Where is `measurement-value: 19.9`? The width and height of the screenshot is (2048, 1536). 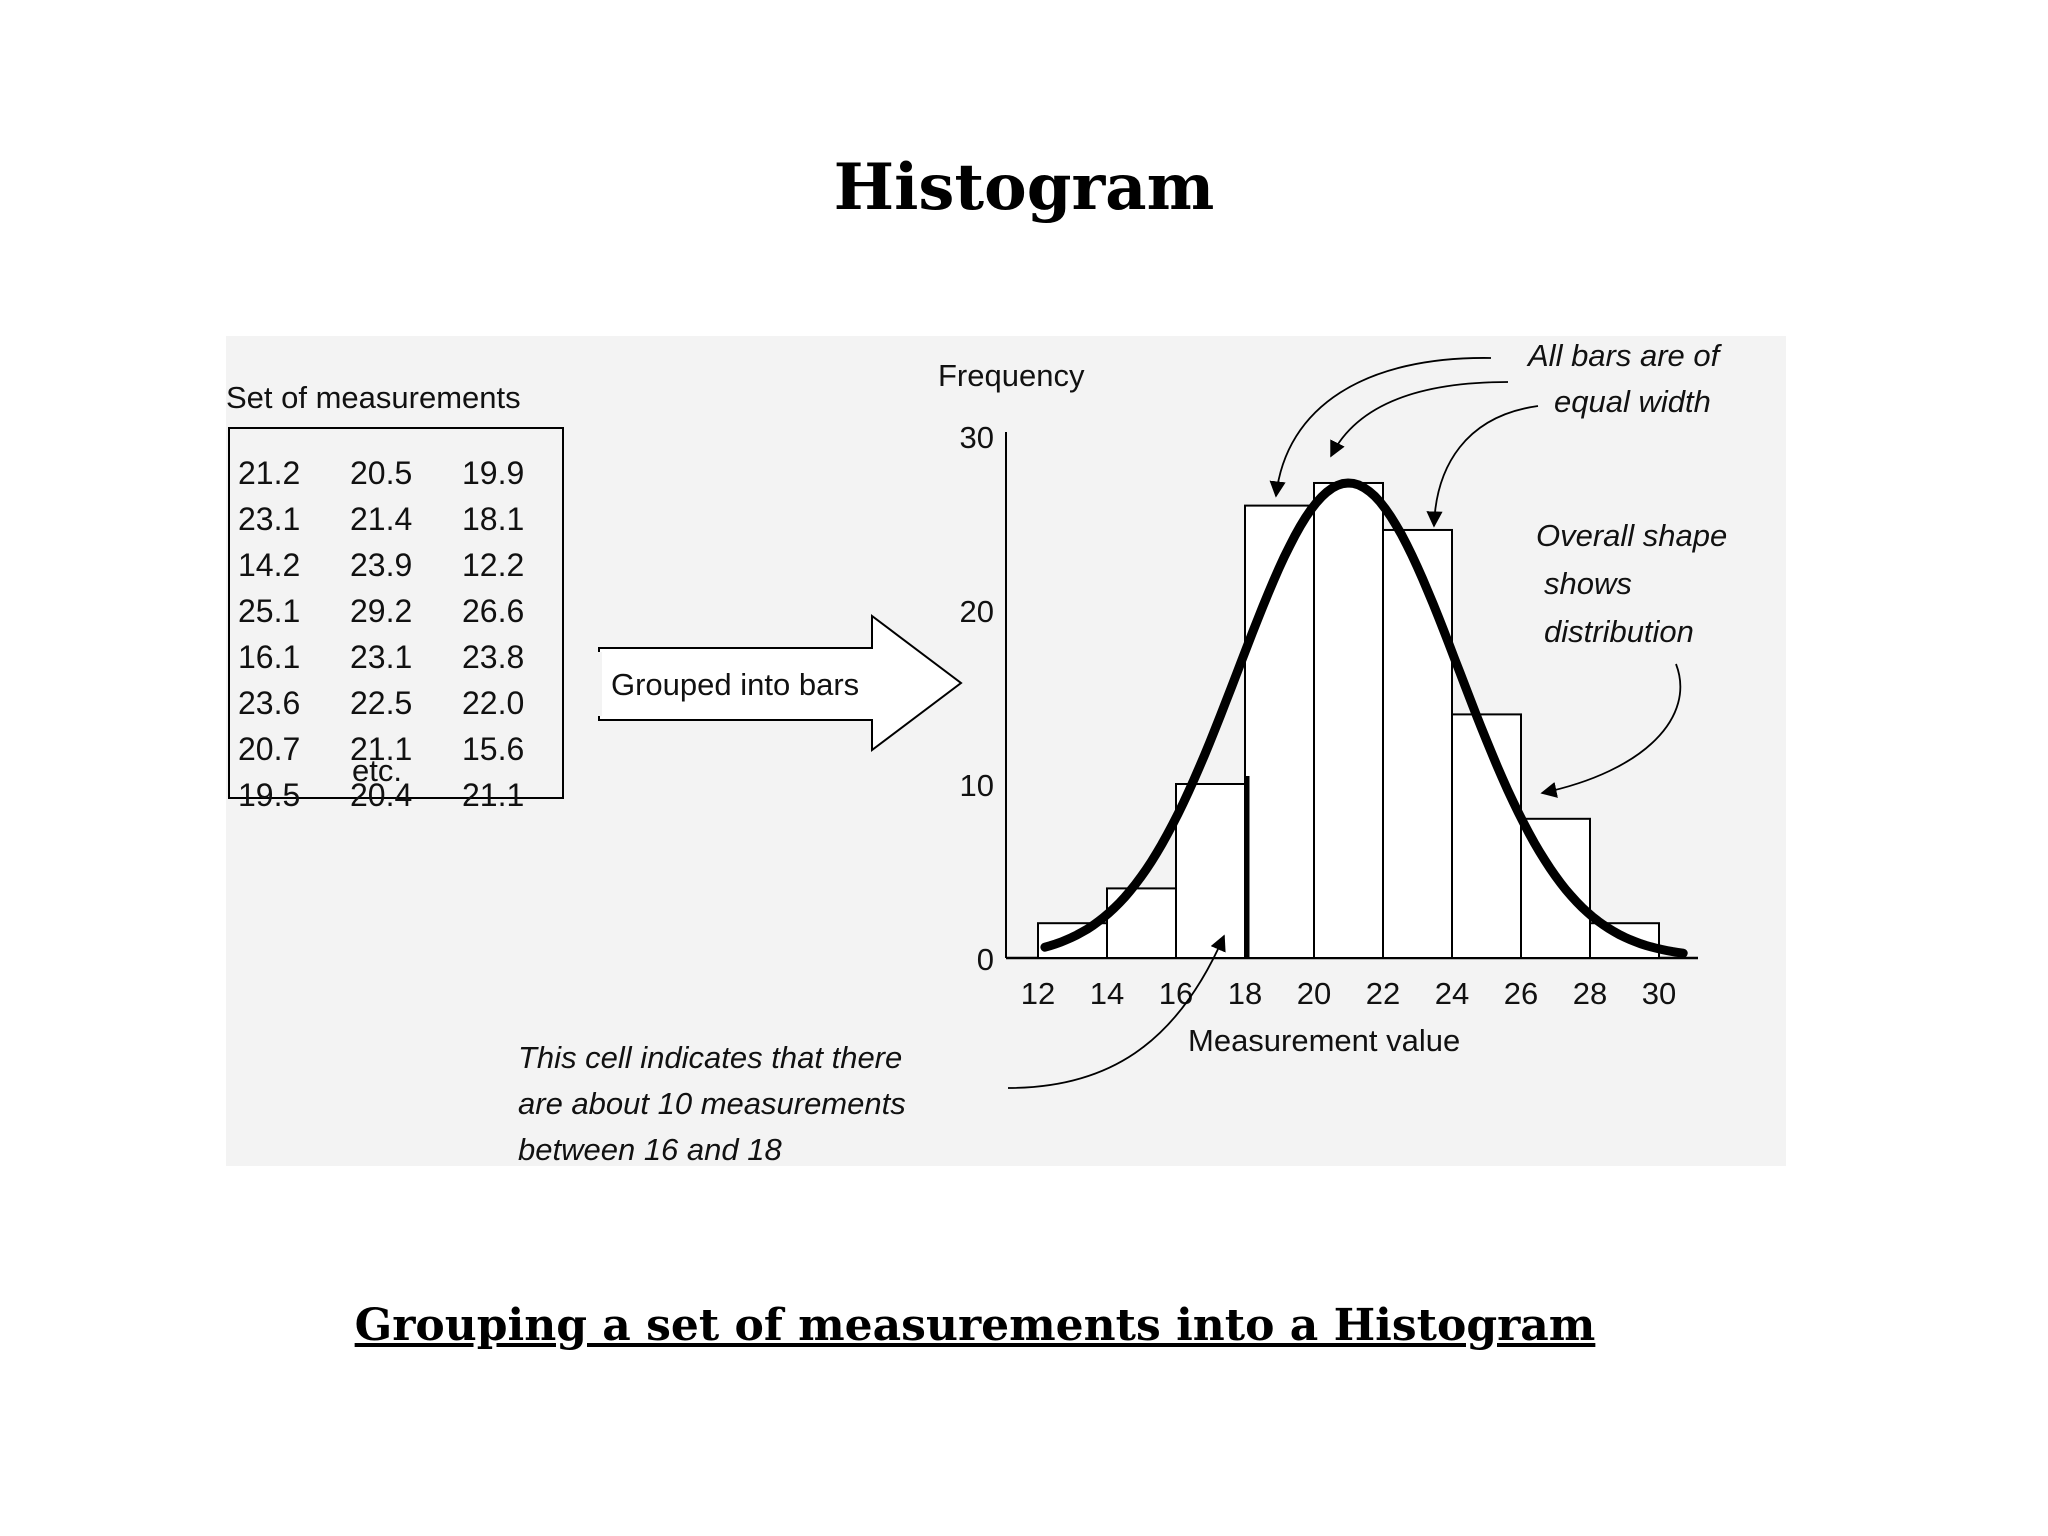 measurement-value: 19.9 is located at coordinates (493, 473).